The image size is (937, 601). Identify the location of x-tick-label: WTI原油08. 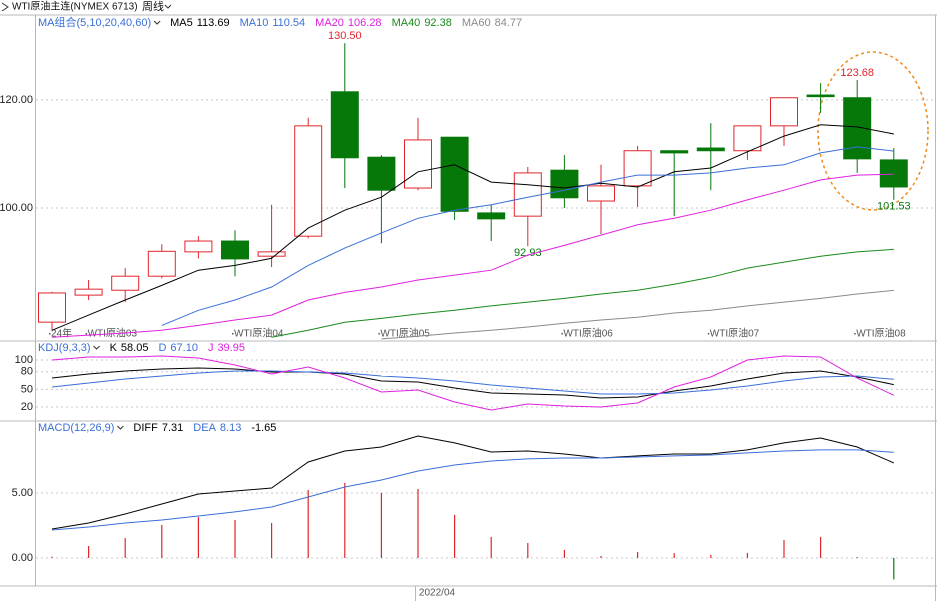
(881, 333).